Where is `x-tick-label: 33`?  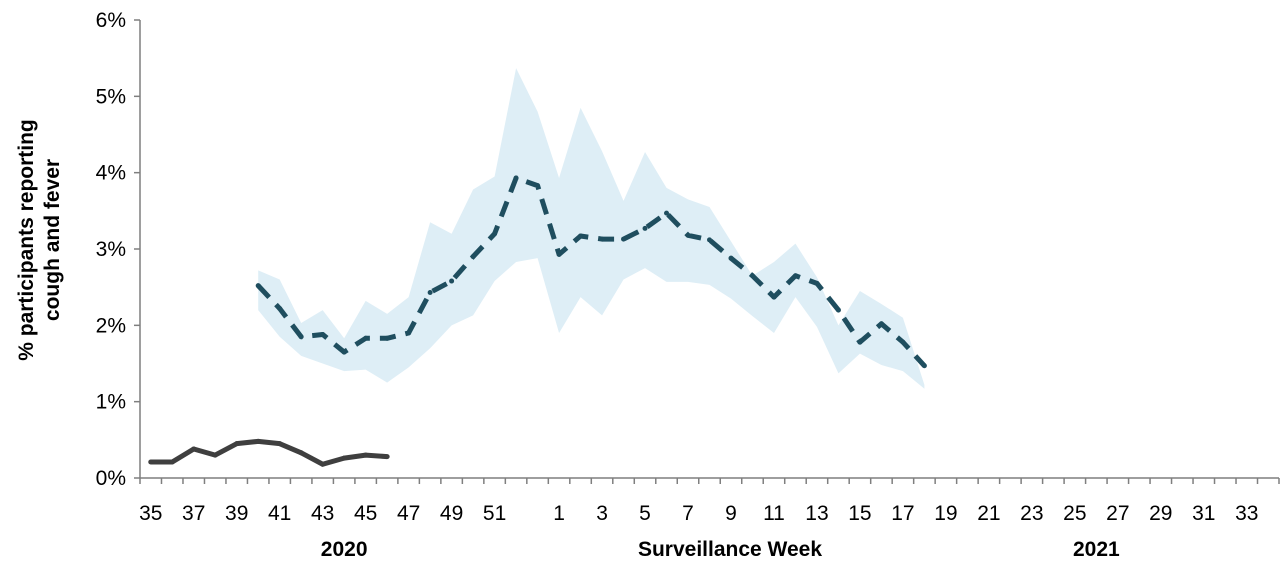
x-tick-label: 33 is located at coordinates (1246, 513).